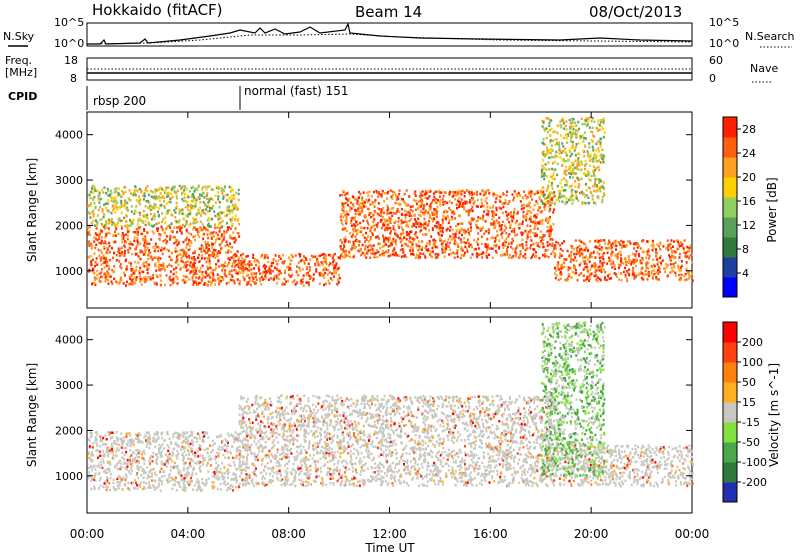 This screenshot has height=554, width=800. Describe the element at coordinates (712, 78) in the screenshot. I see `nave-tick-bottom: 0` at that location.